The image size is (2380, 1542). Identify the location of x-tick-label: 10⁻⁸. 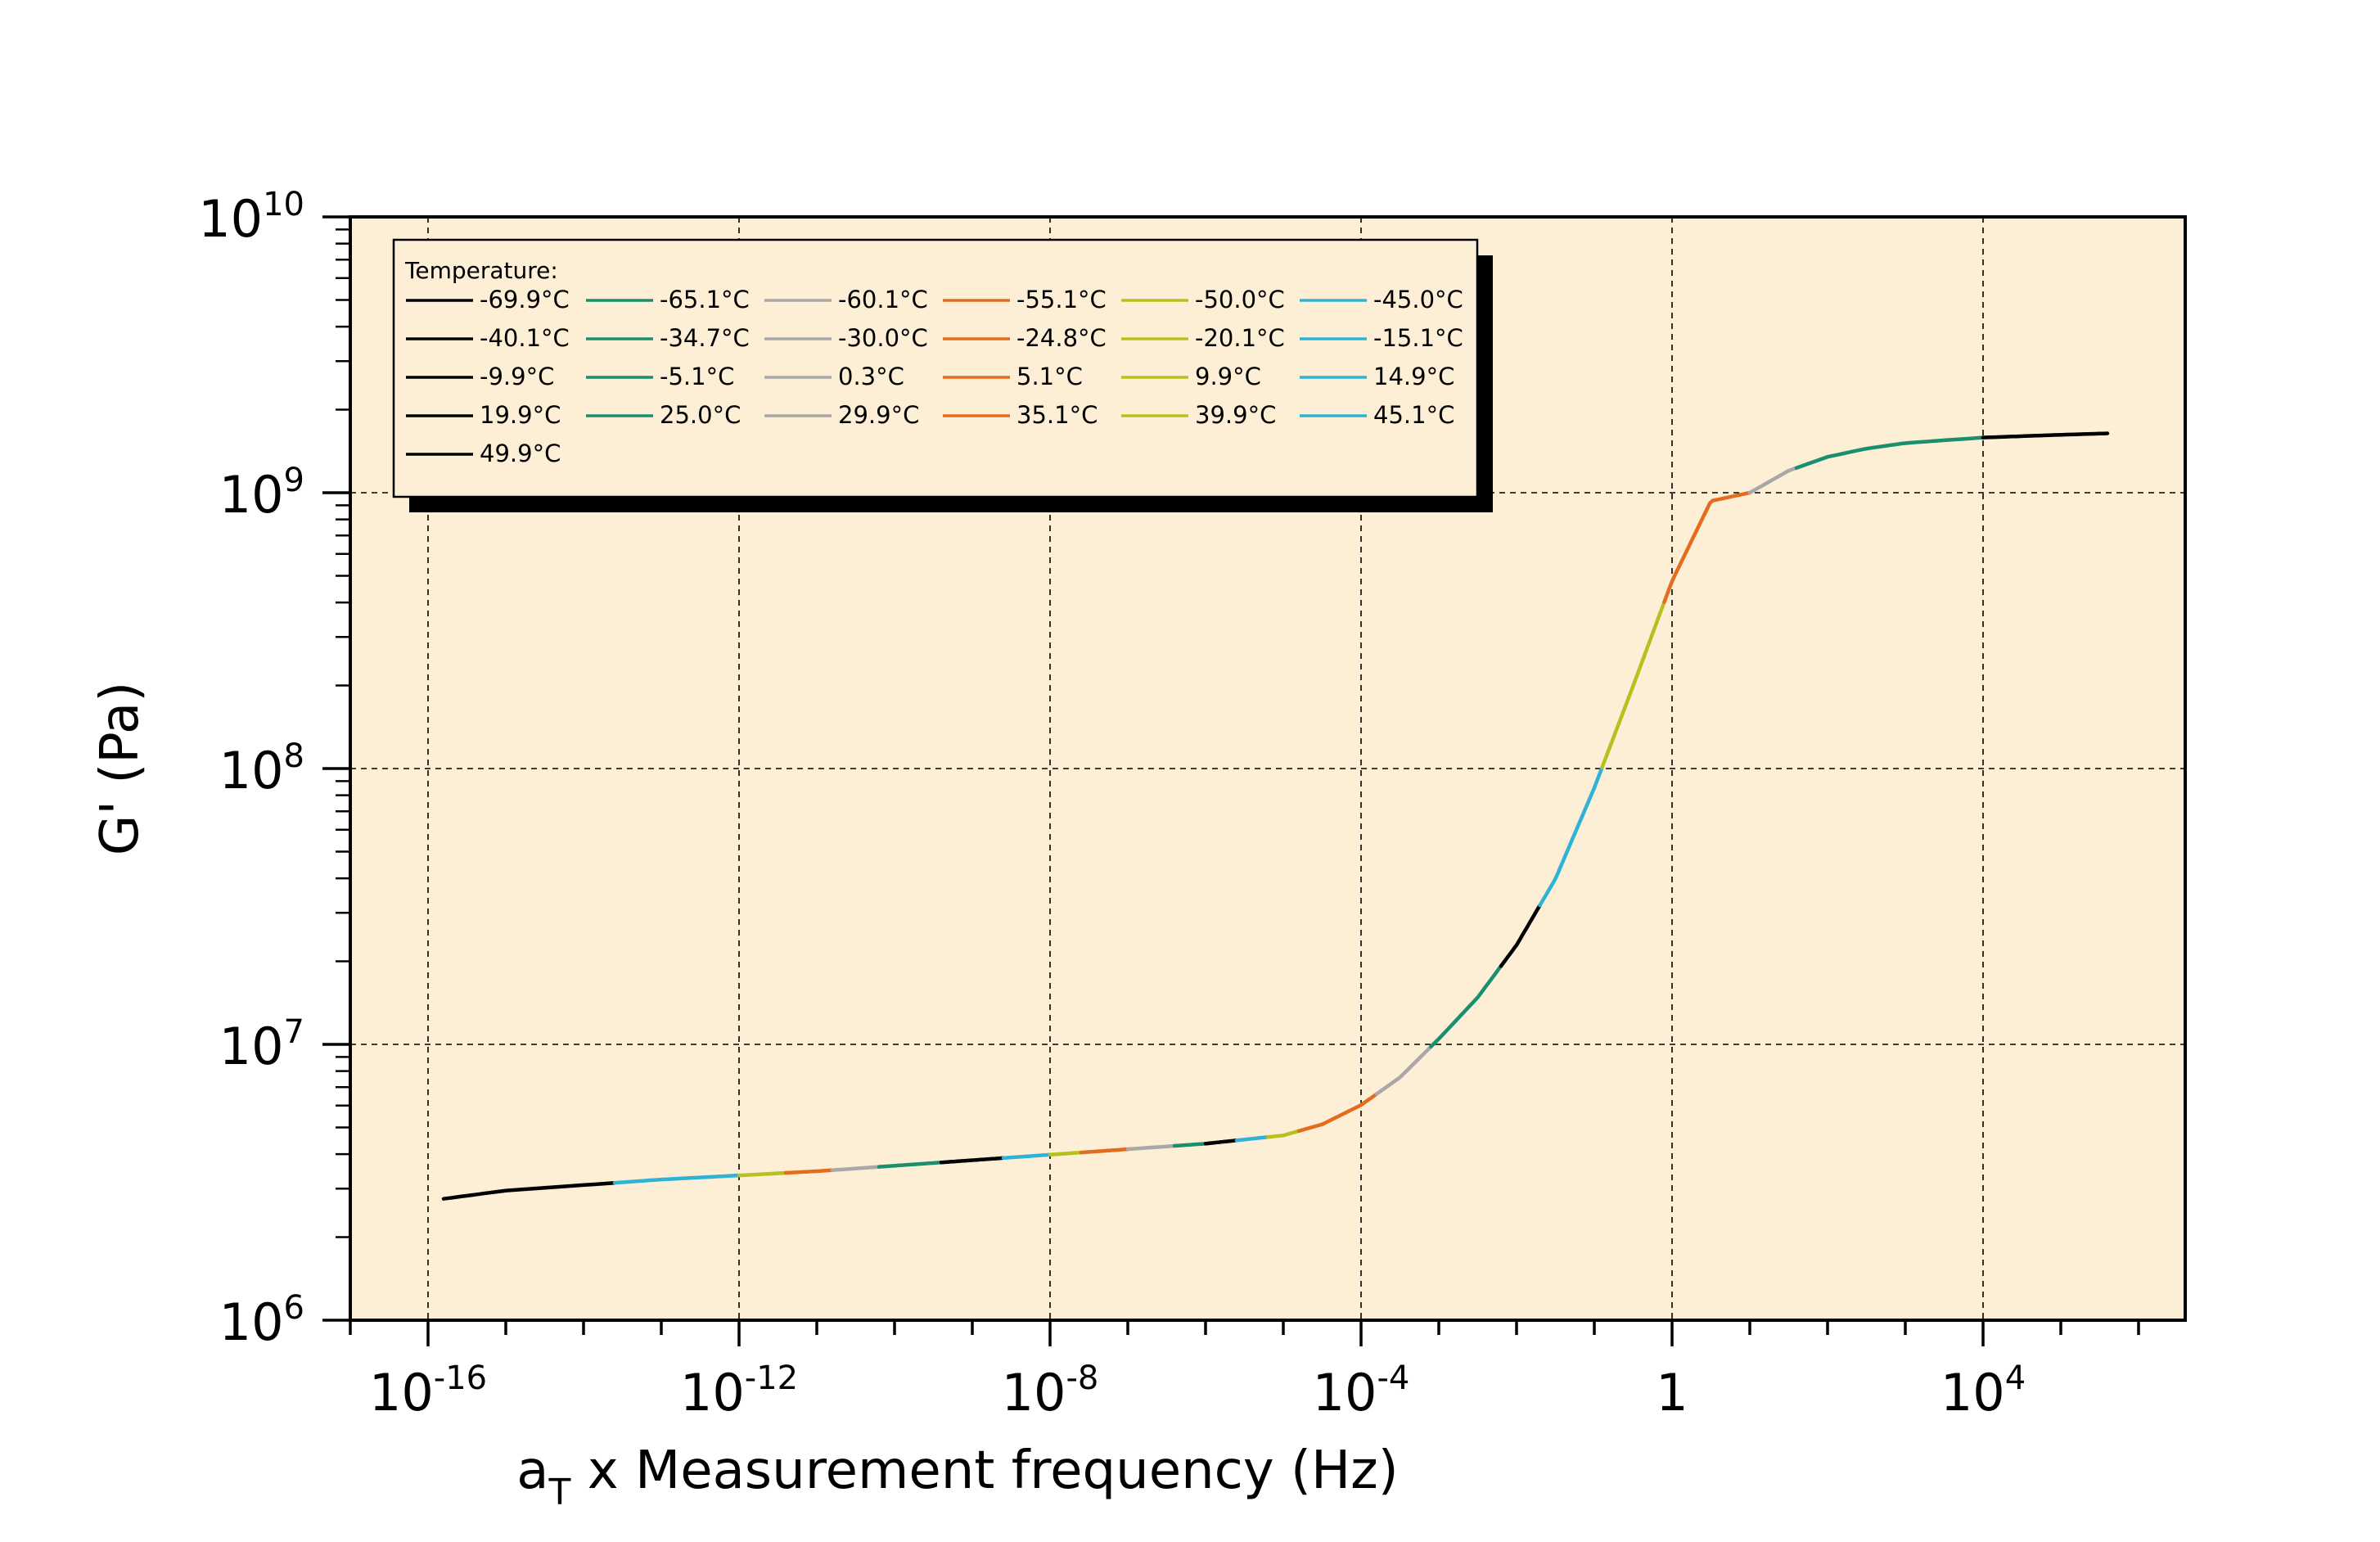
(1050, 1391).